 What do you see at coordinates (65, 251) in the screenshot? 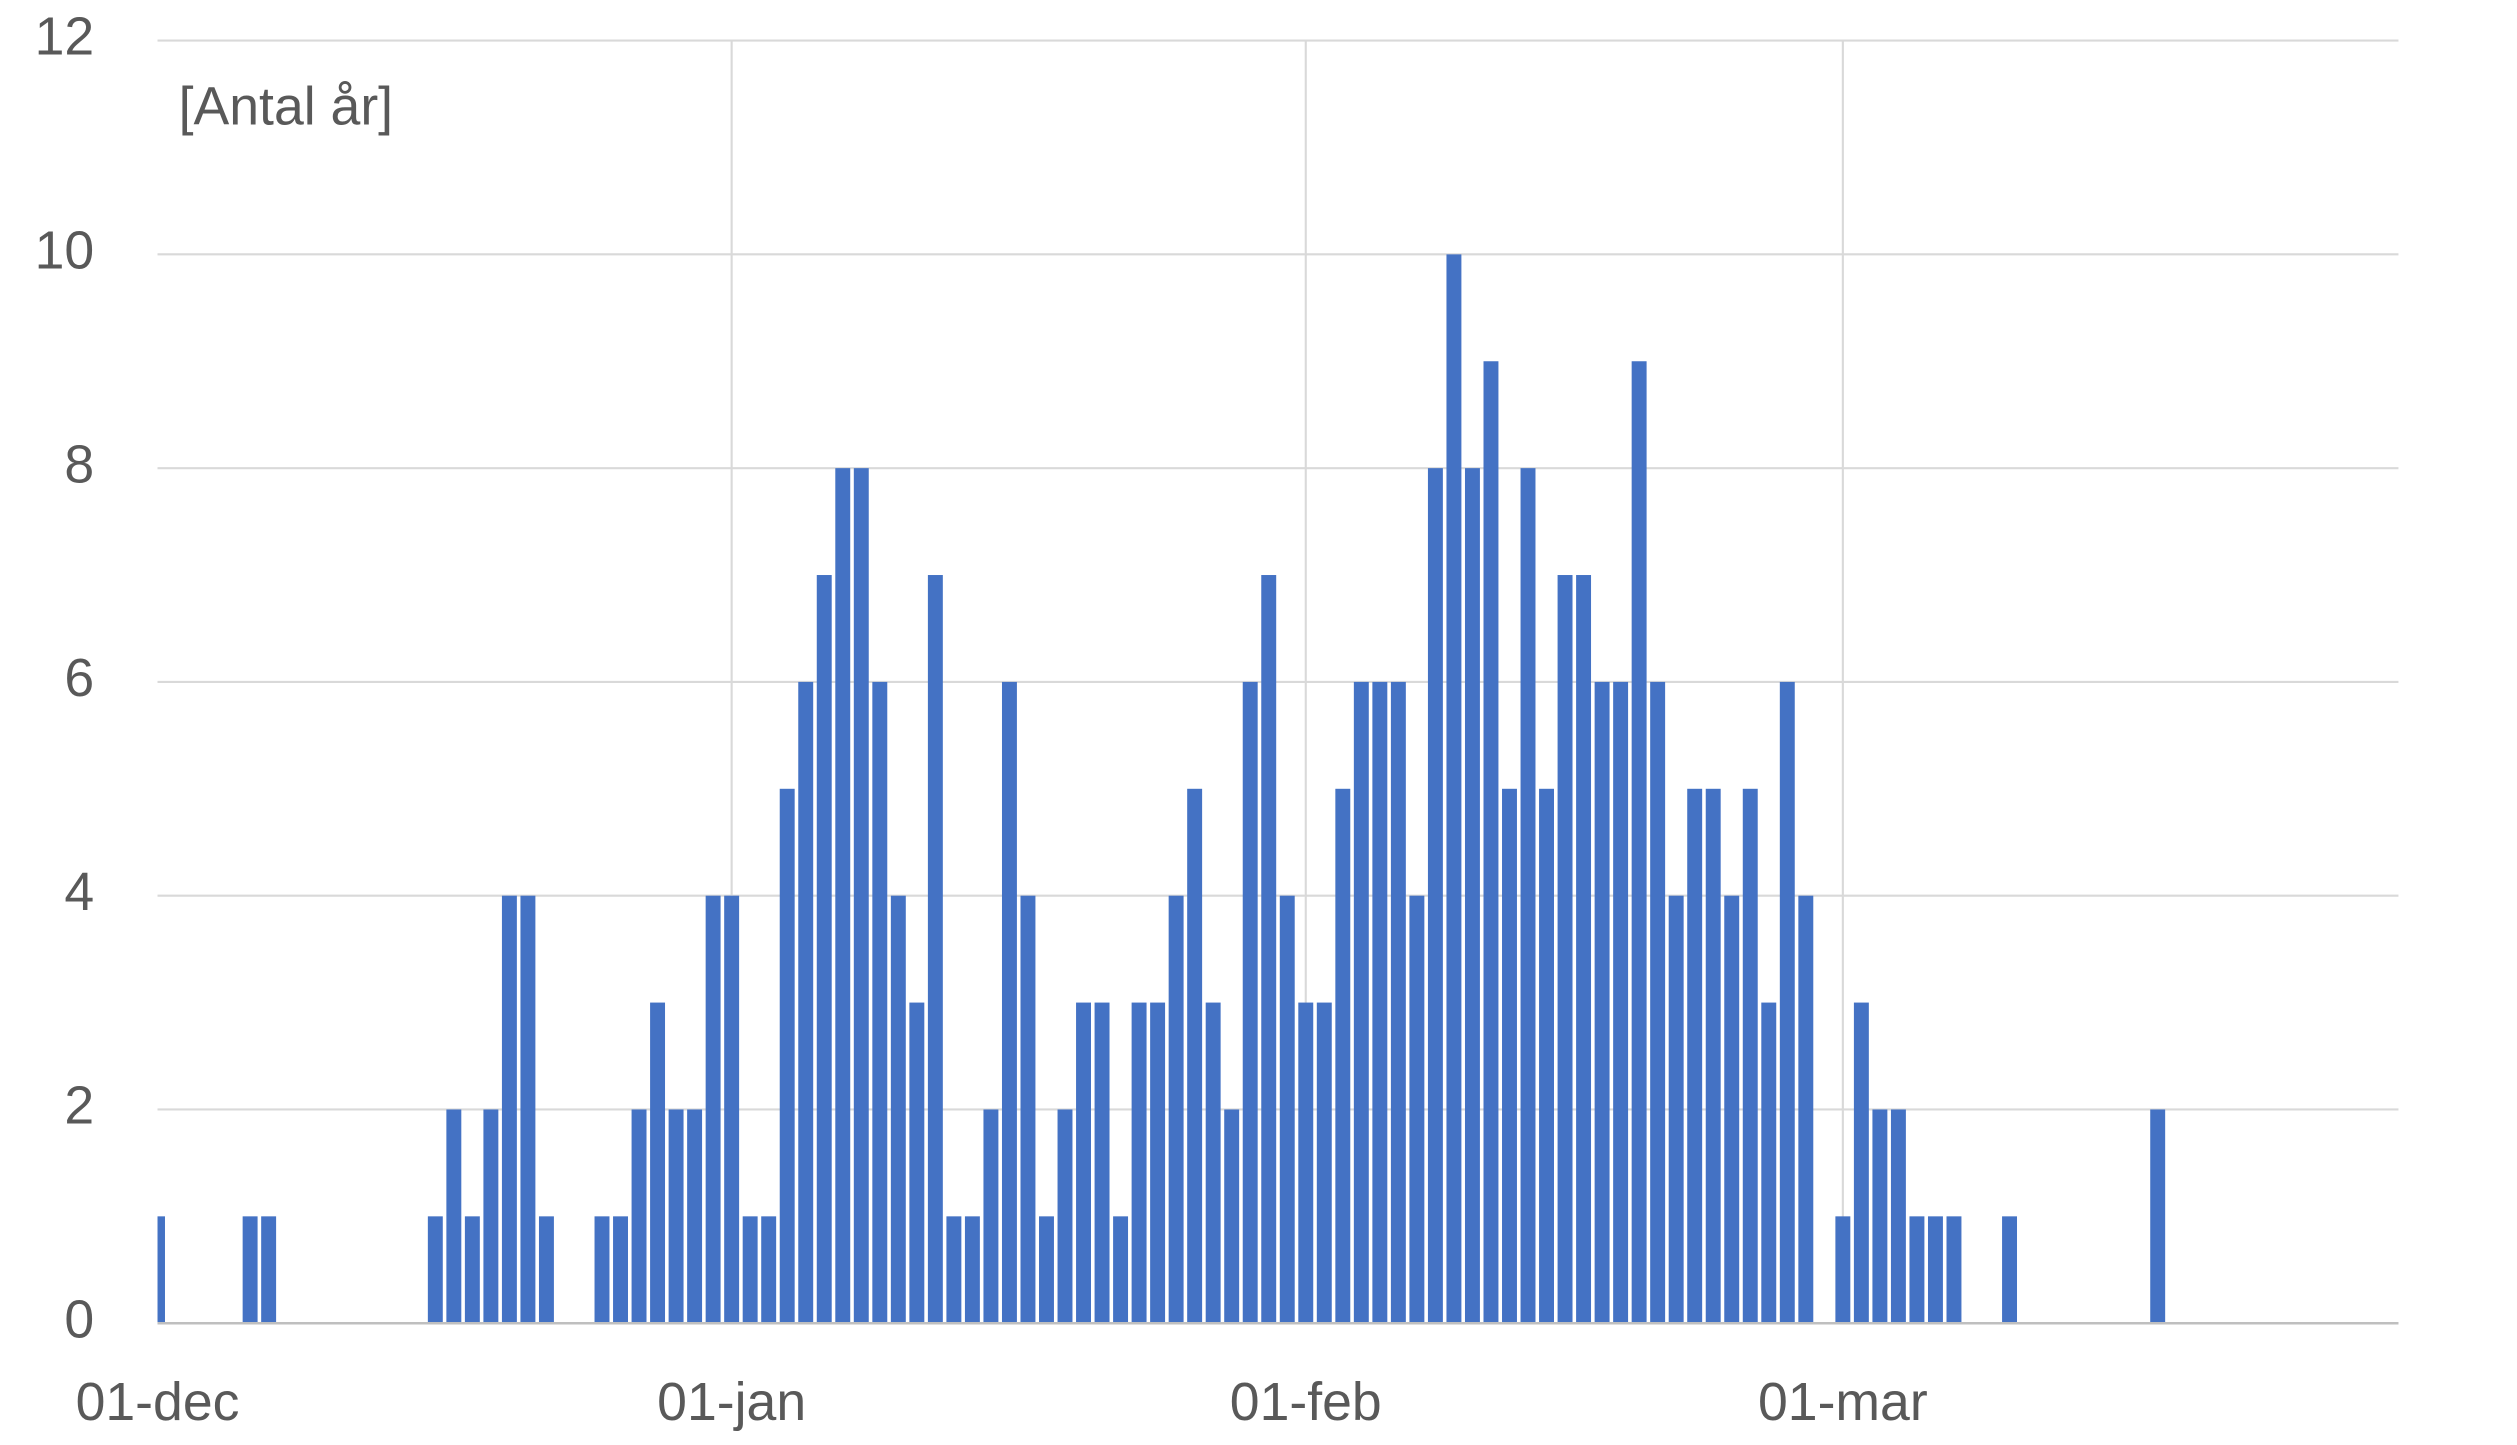
I see `y-tick-label: 10` at bounding box center [65, 251].